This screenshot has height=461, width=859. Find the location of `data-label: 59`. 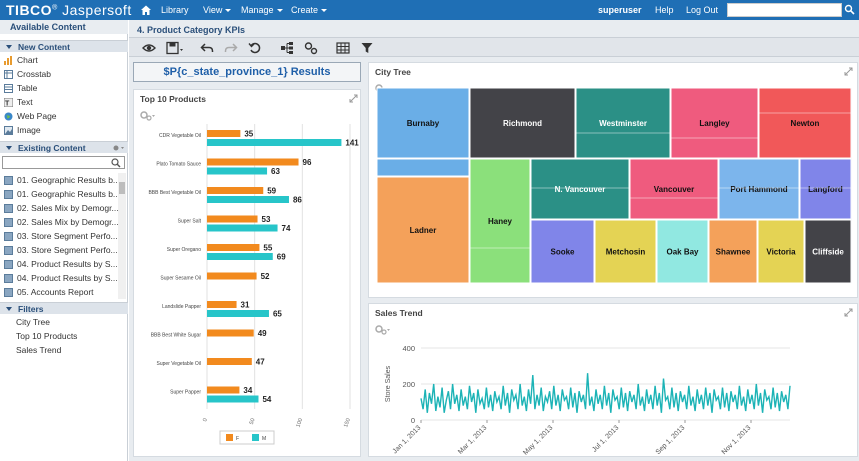

data-label: 59 is located at coordinates (271, 191).